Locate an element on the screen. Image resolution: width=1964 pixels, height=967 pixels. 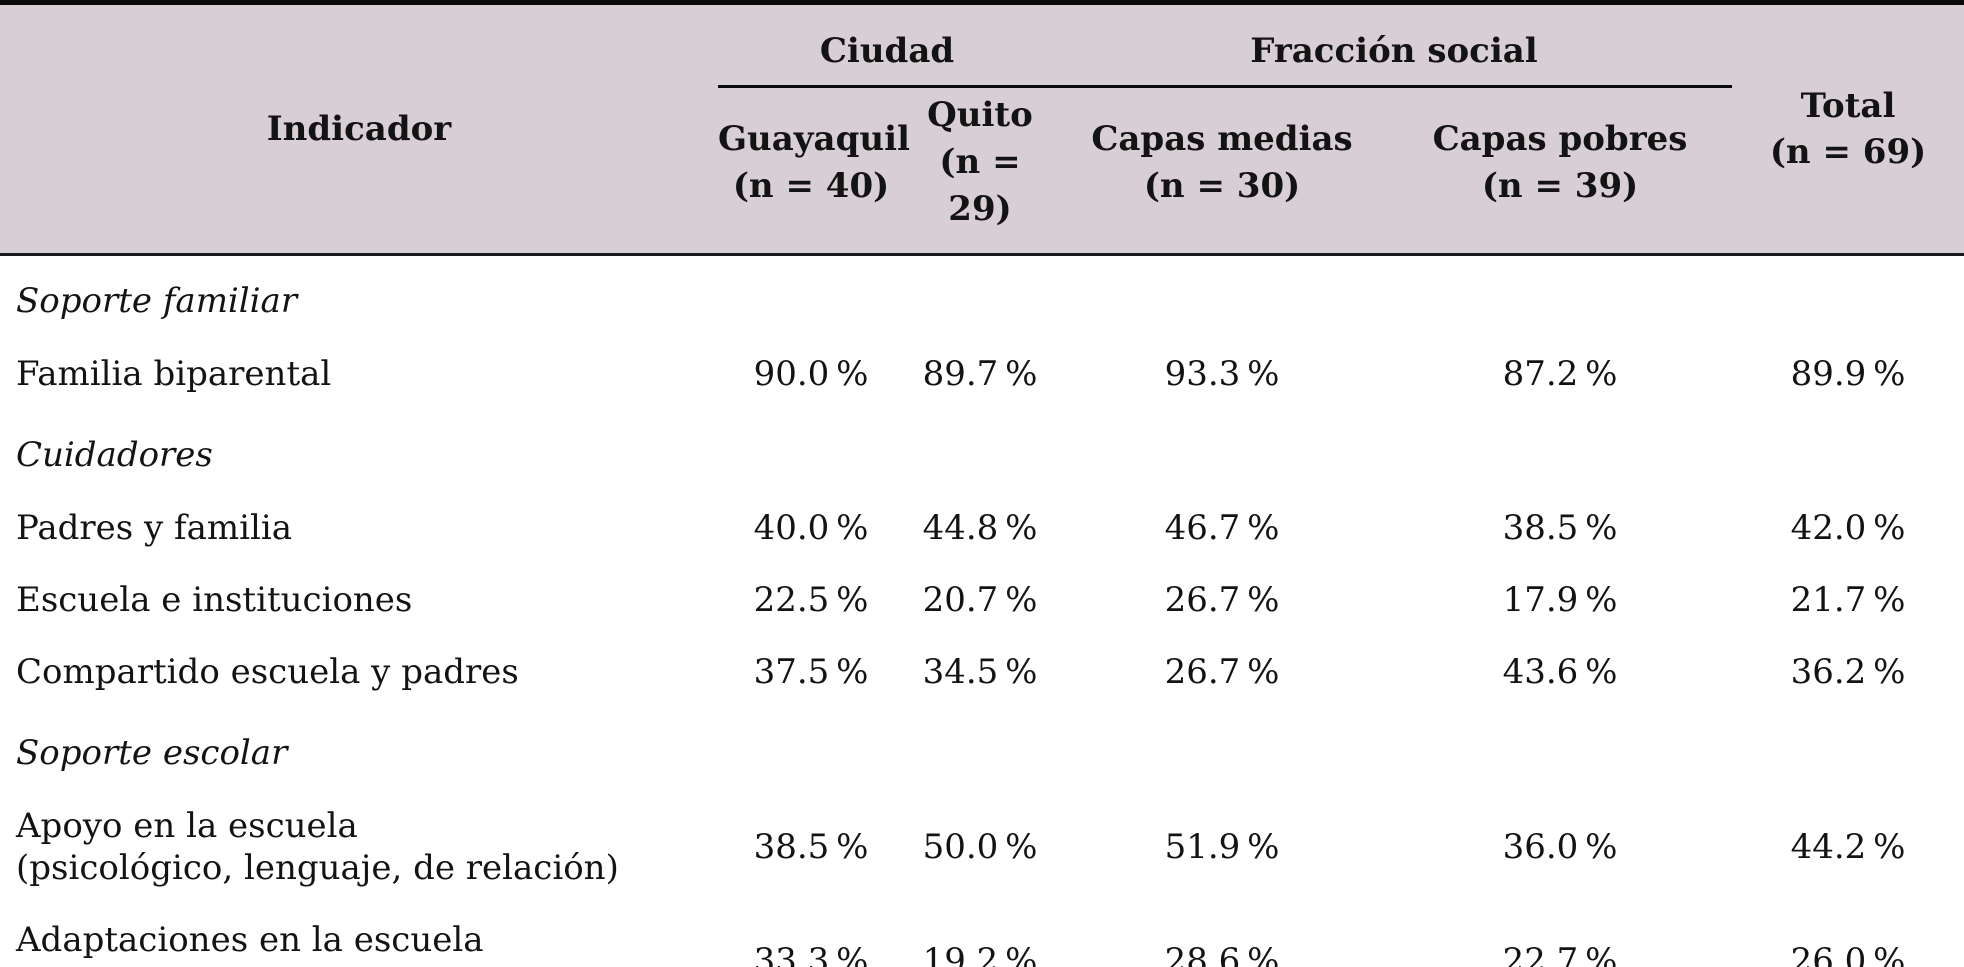
value-cell: 90.0 % is located at coordinates (811, 374).